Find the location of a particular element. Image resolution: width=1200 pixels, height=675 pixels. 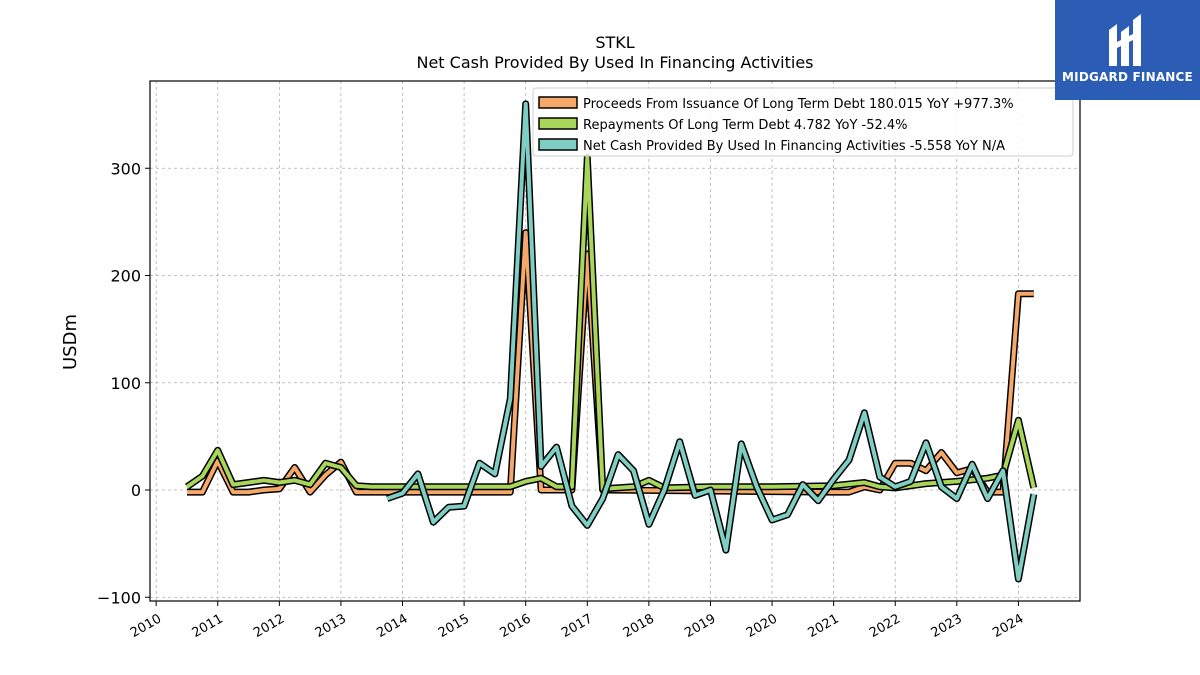

x-tick-label: 2016 is located at coordinates (516, 626).